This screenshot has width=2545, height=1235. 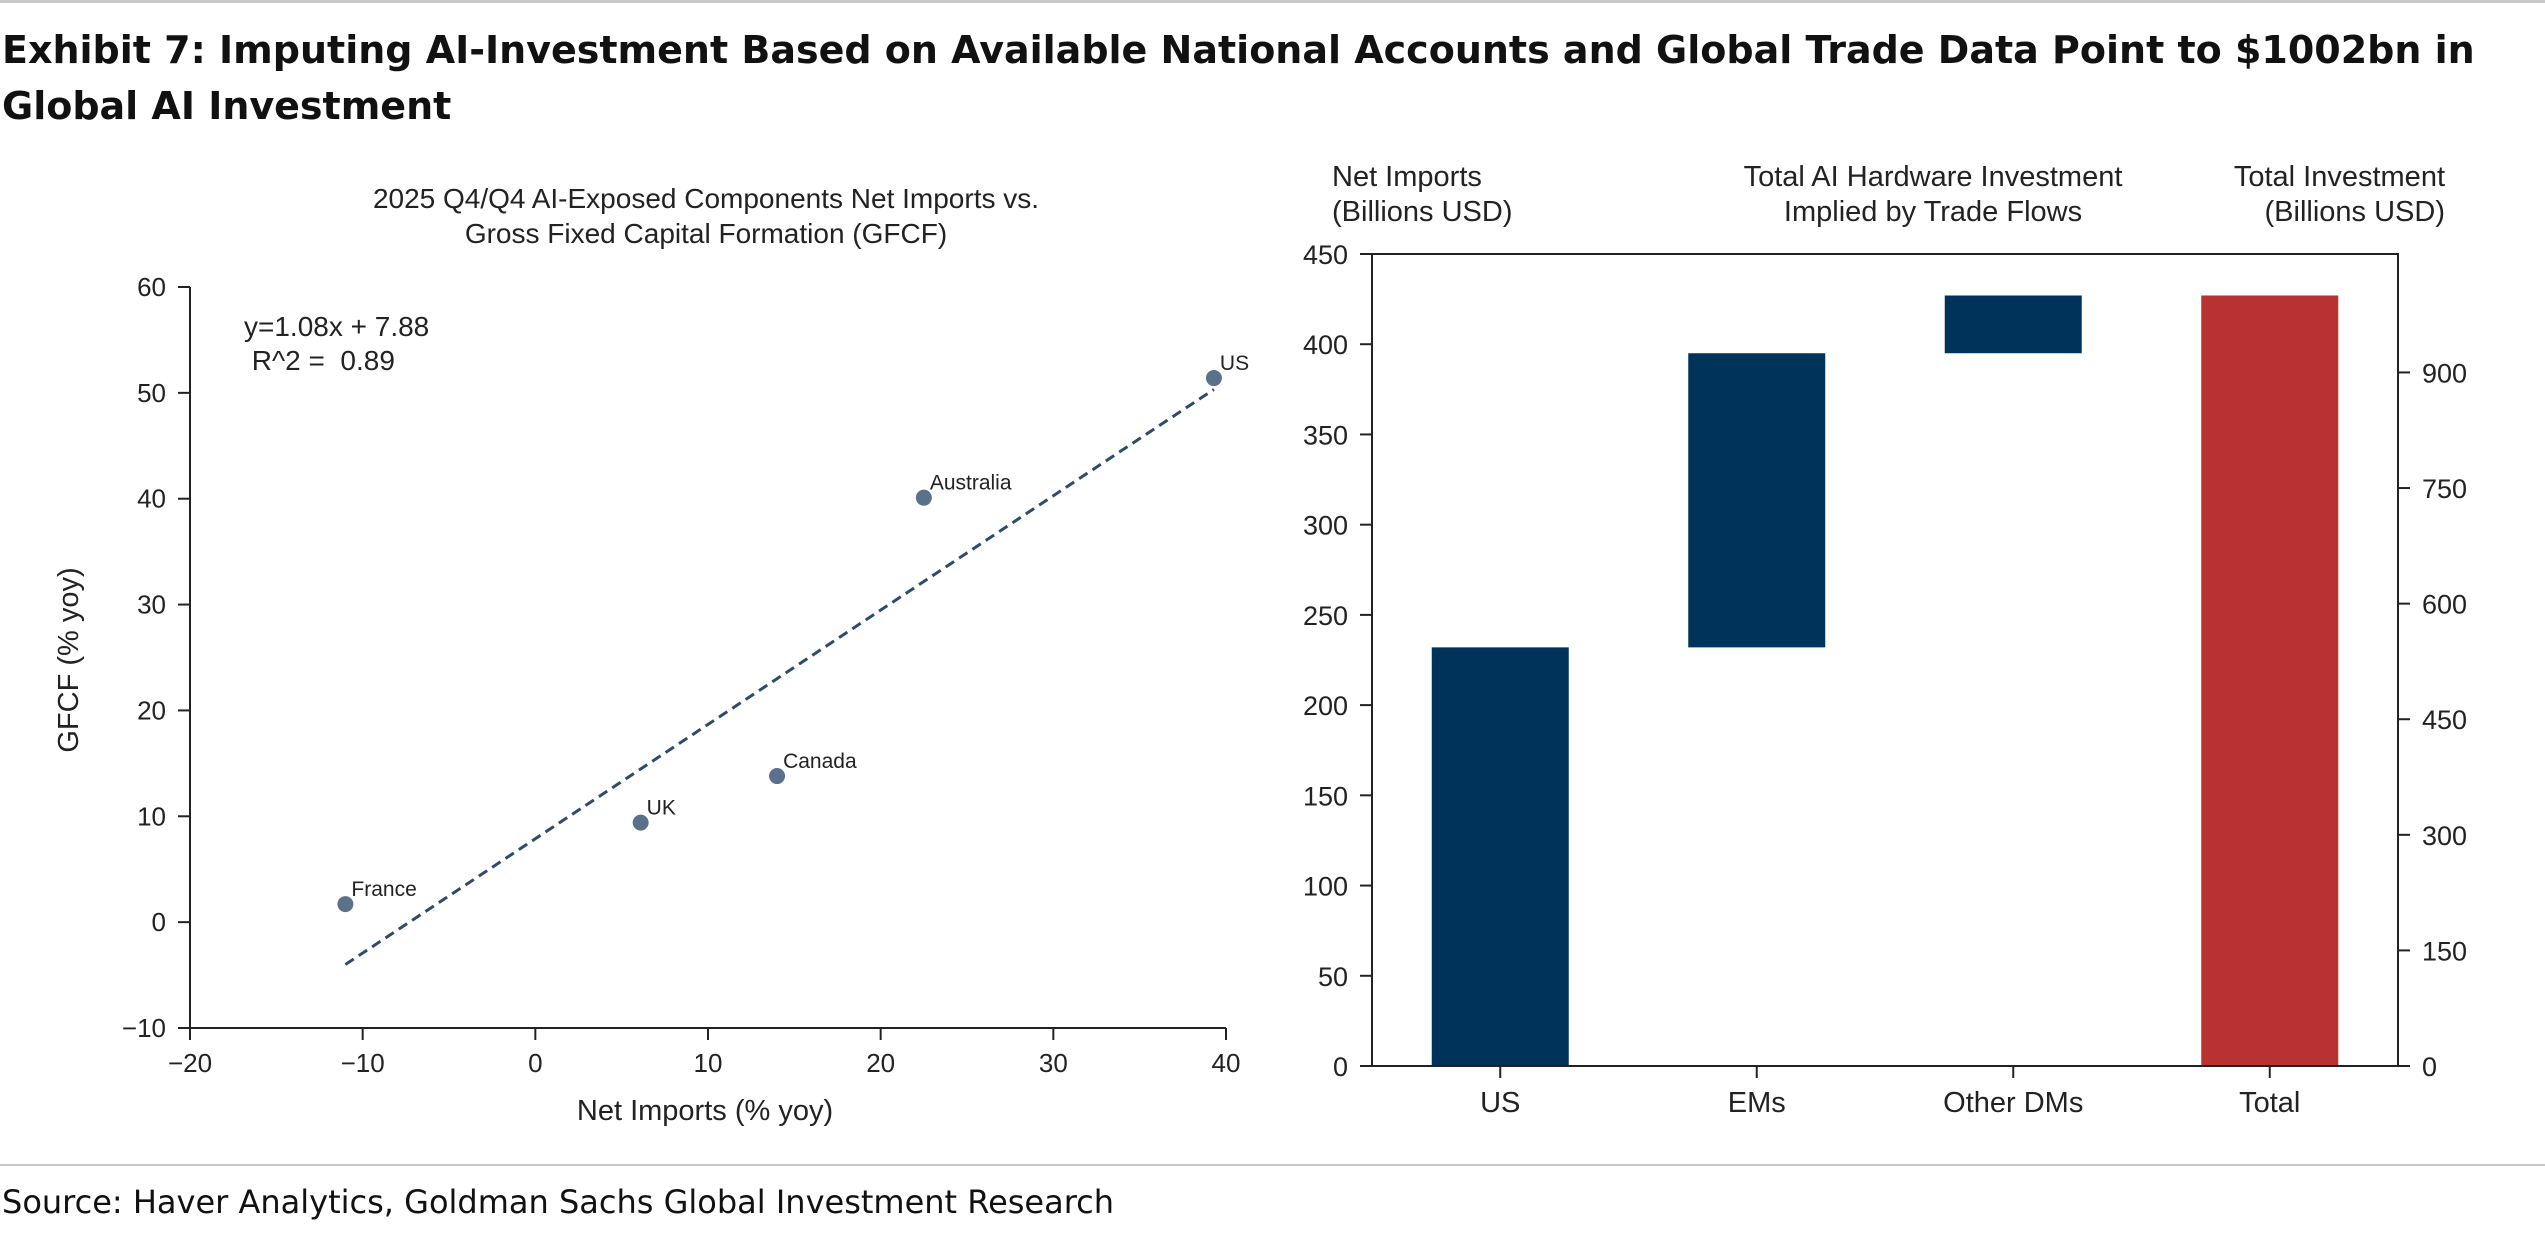 What do you see at coordinates (1234, 363) in the screenshot?
I see `data-point-label-us: US` at bounding box center [1234, 363].